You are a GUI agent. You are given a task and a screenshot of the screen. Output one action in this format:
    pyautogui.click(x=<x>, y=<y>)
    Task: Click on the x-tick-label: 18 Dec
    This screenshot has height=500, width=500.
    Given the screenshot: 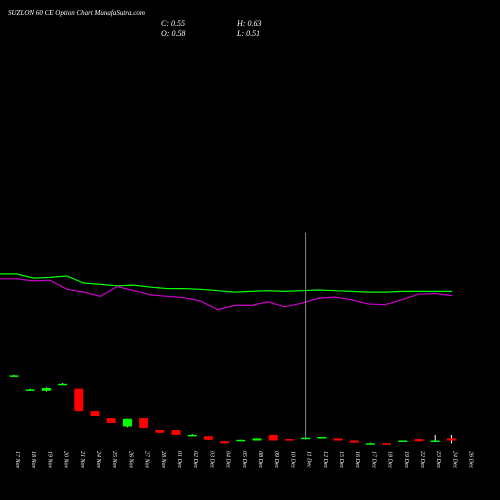 What is the action you would take?
    pyautogui.click(x=390, y=459)
    